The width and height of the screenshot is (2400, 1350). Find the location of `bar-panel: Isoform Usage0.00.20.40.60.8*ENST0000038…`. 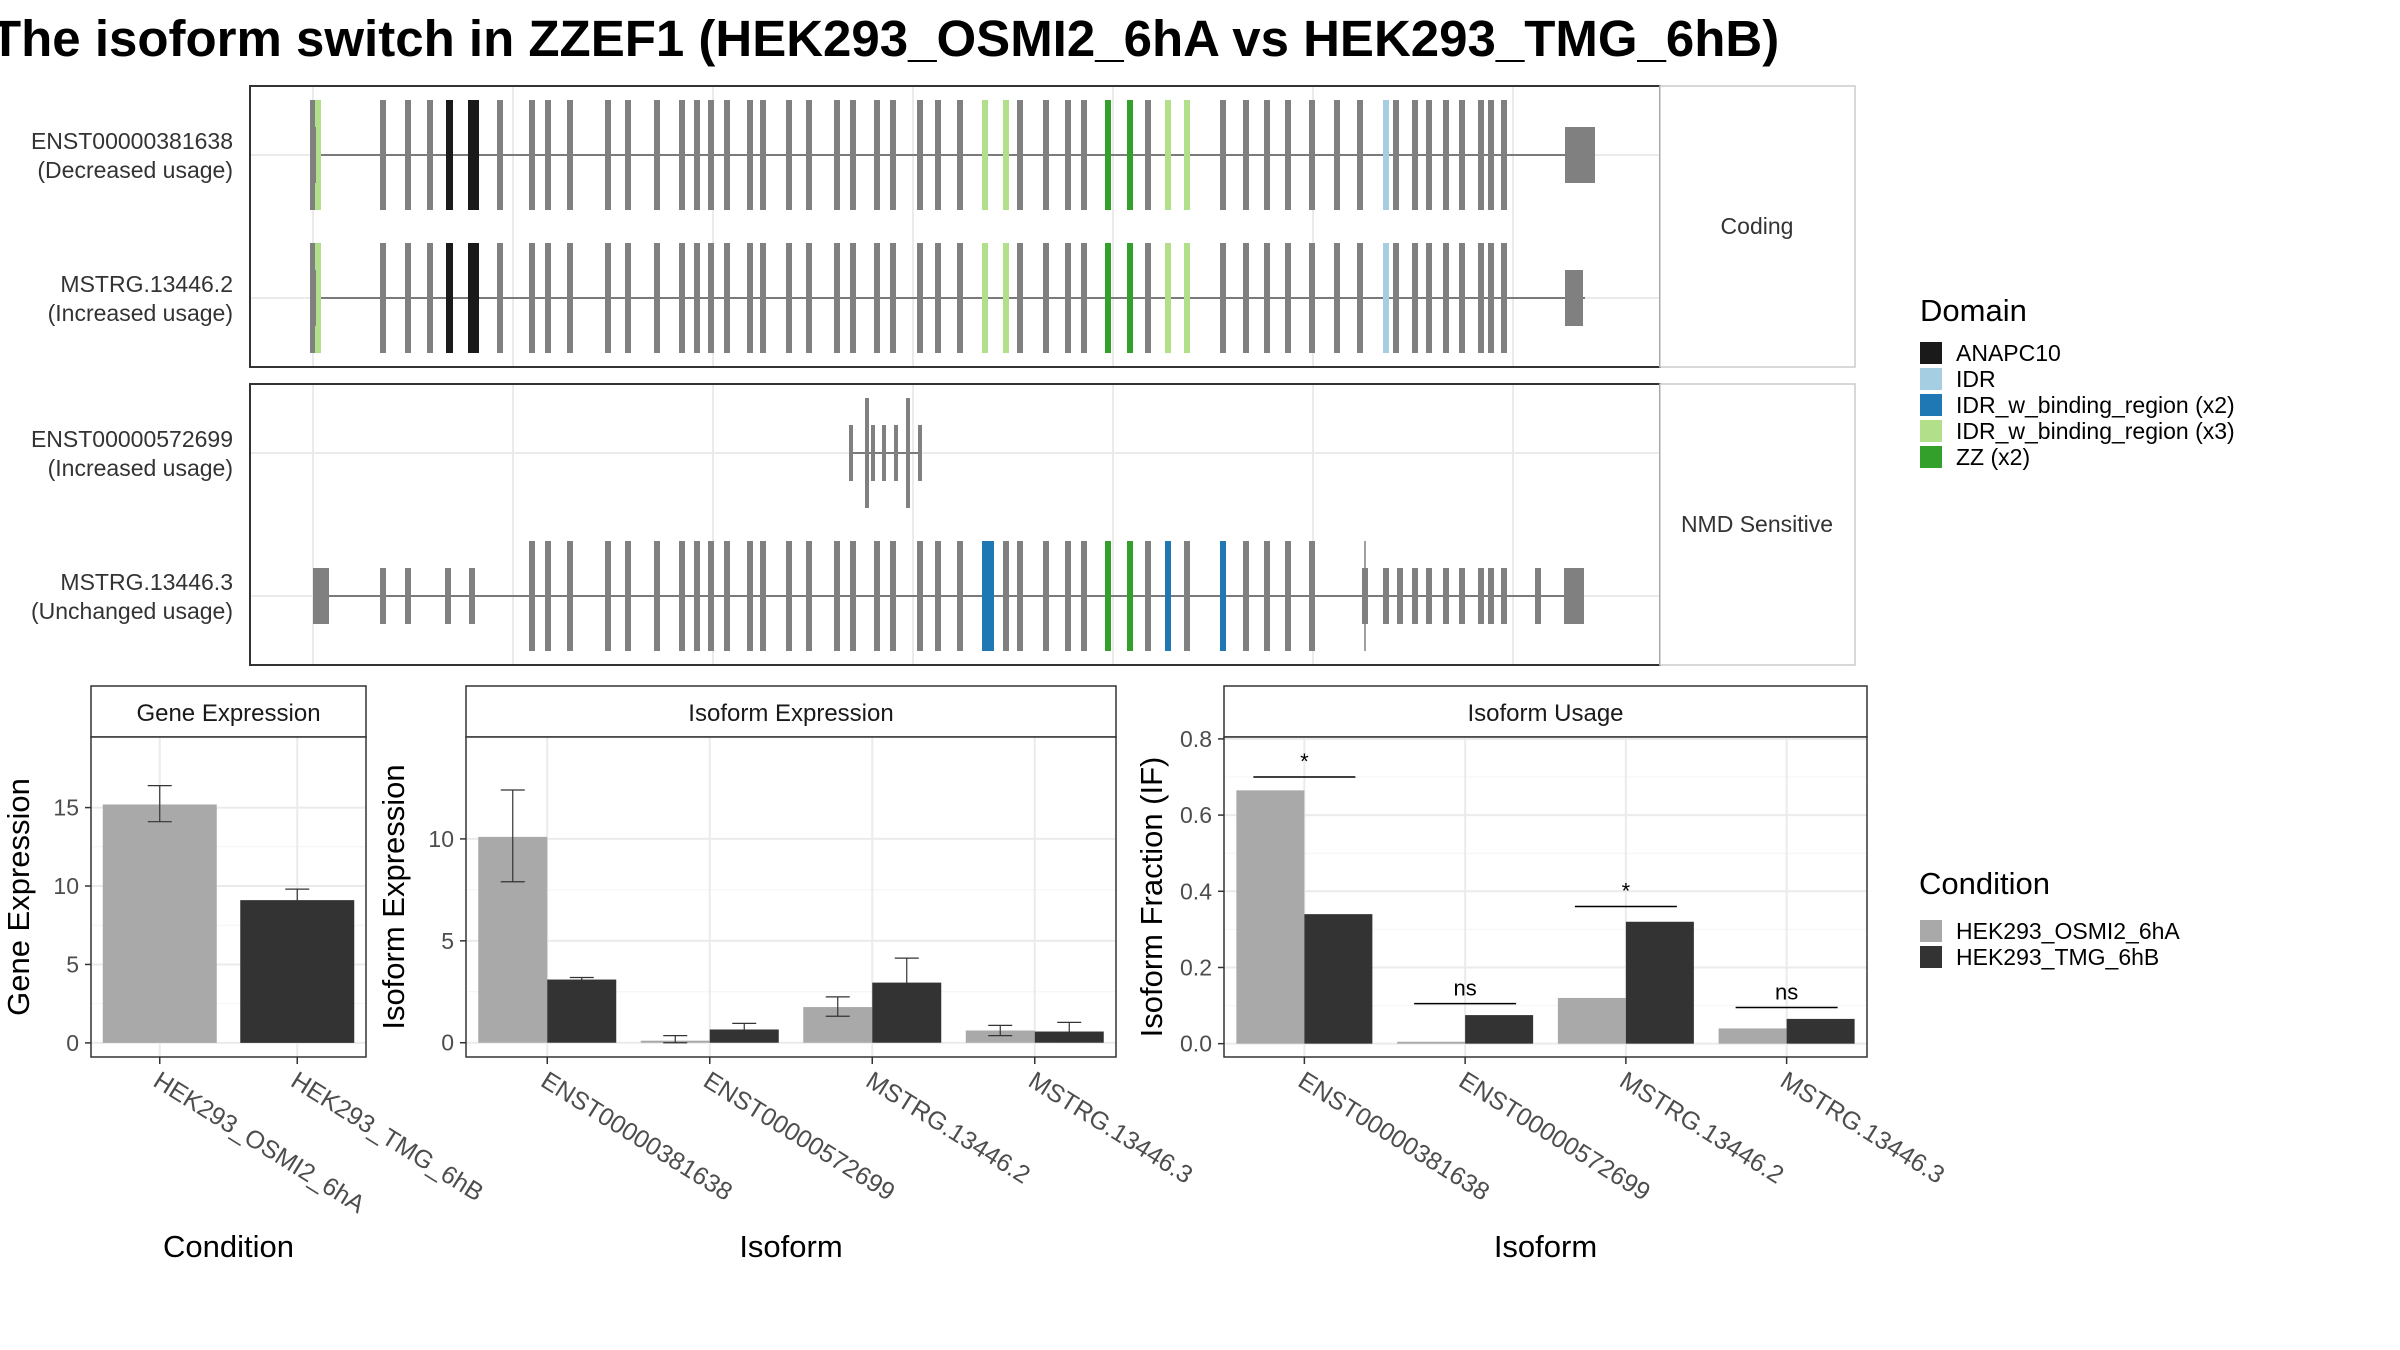

bar-panel: Isoform Usage0.00.20.40.60.8*ENST0000038… is located at coordinates (1541, 974).